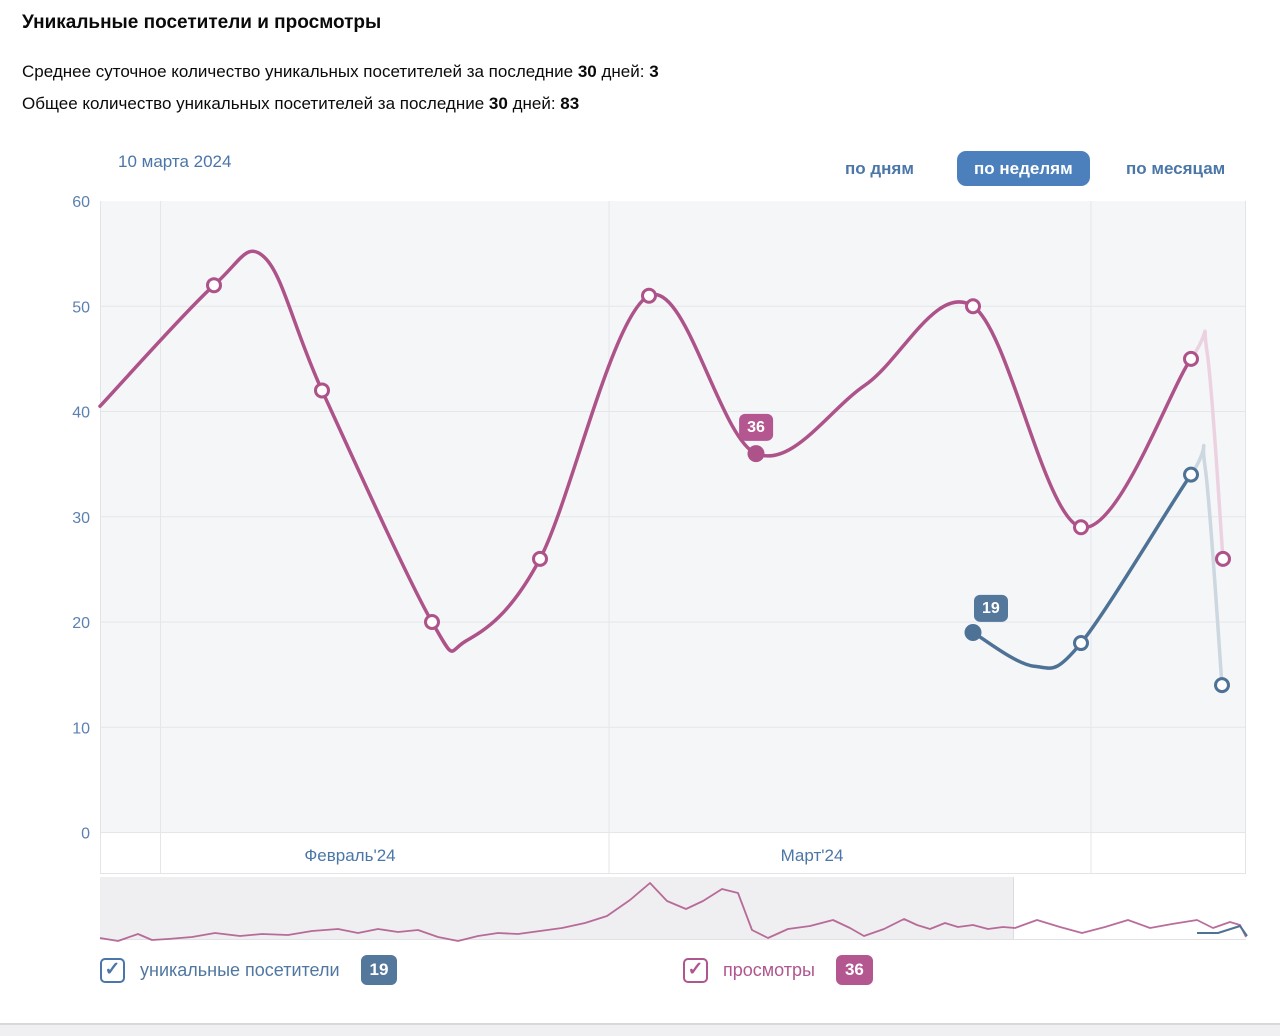  I want to click on legend-item-visitors: ✓ уникальные посетители 19, so click(249, 970).